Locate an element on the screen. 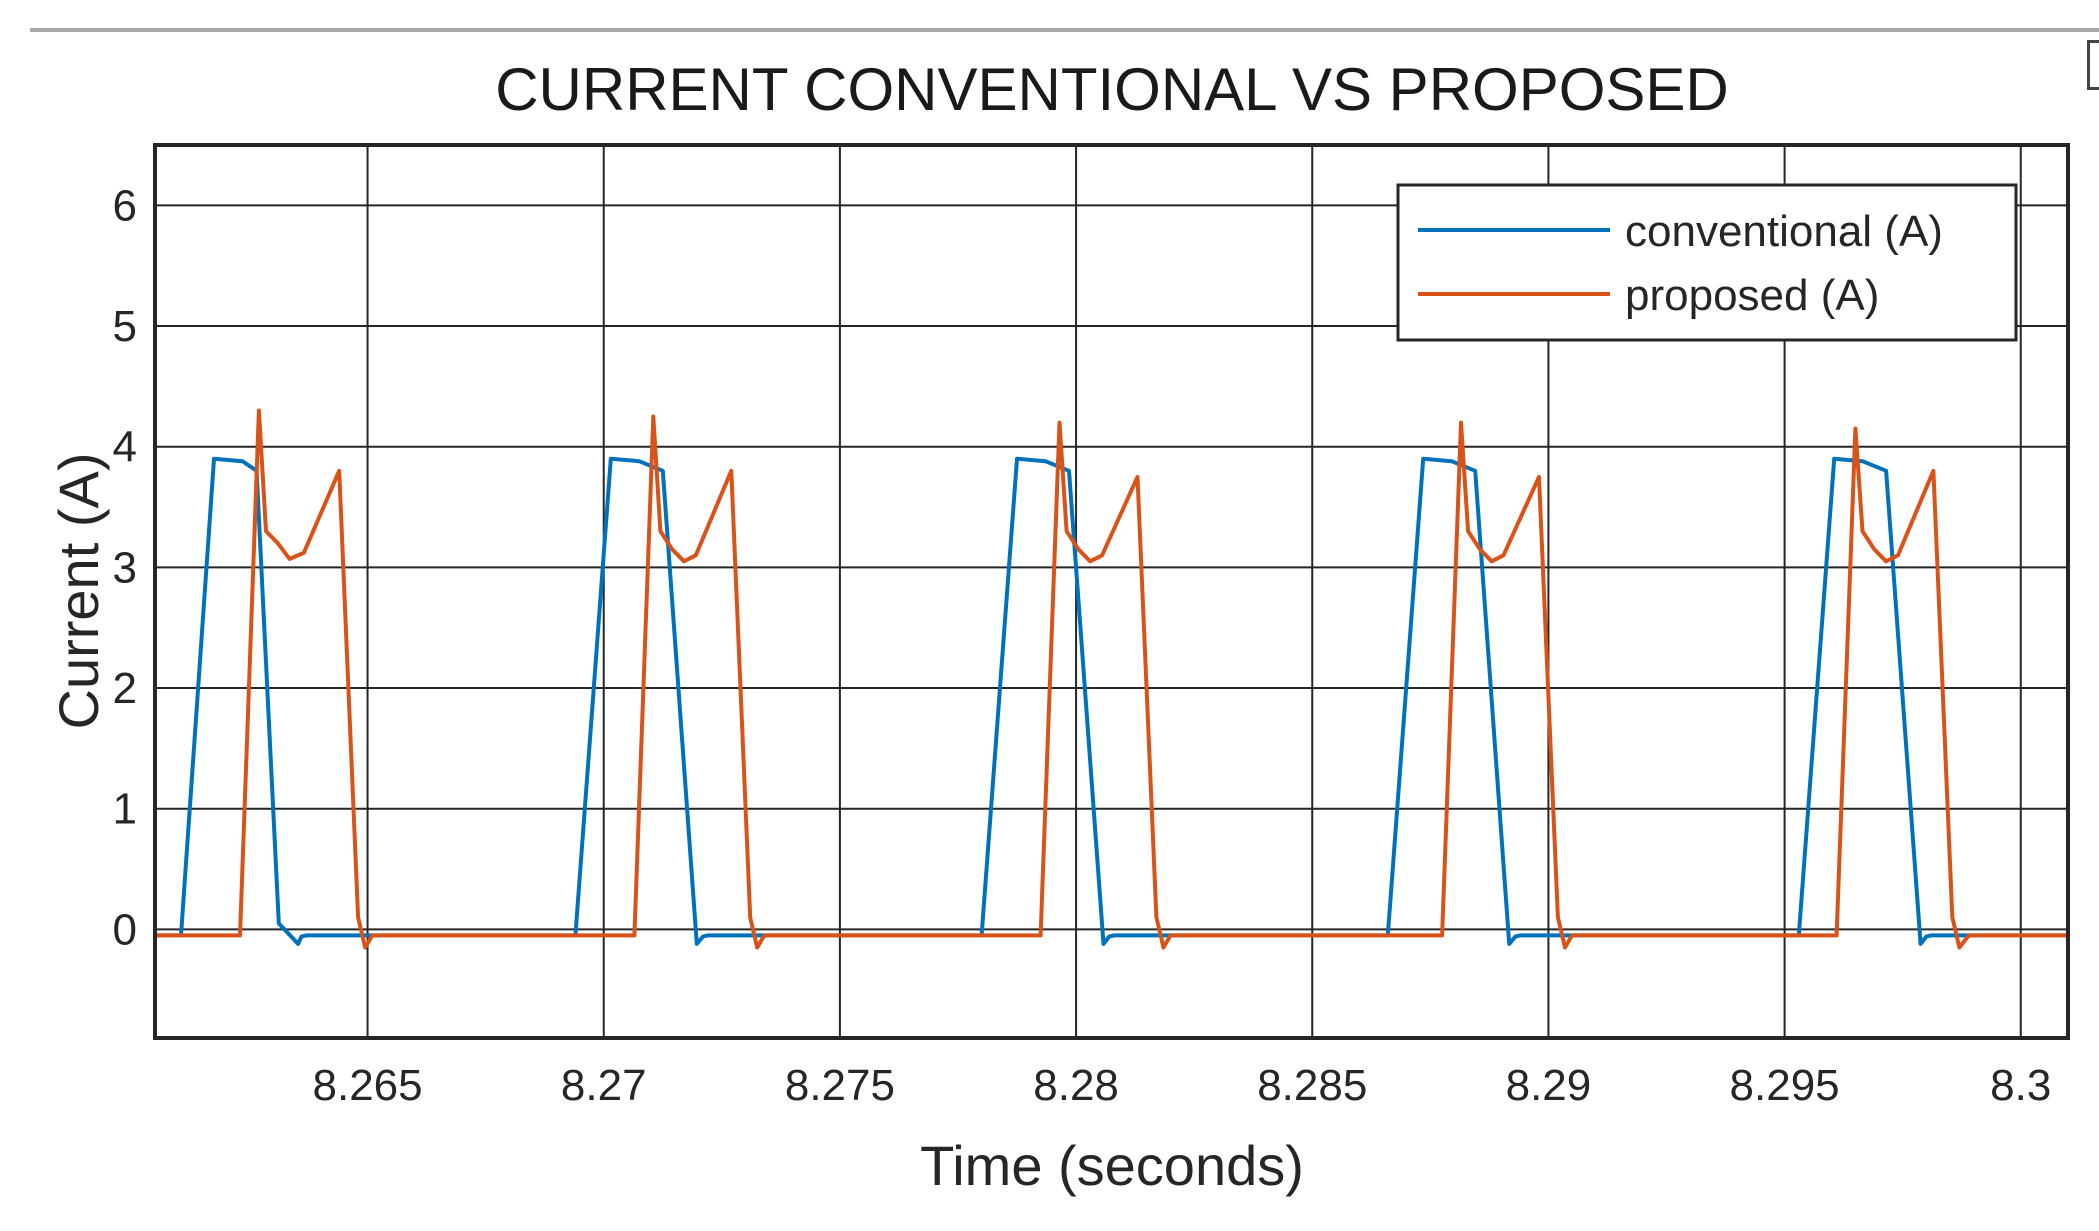  legend-label-conventional: conventional (A) is located at coordinates (1784, 231).